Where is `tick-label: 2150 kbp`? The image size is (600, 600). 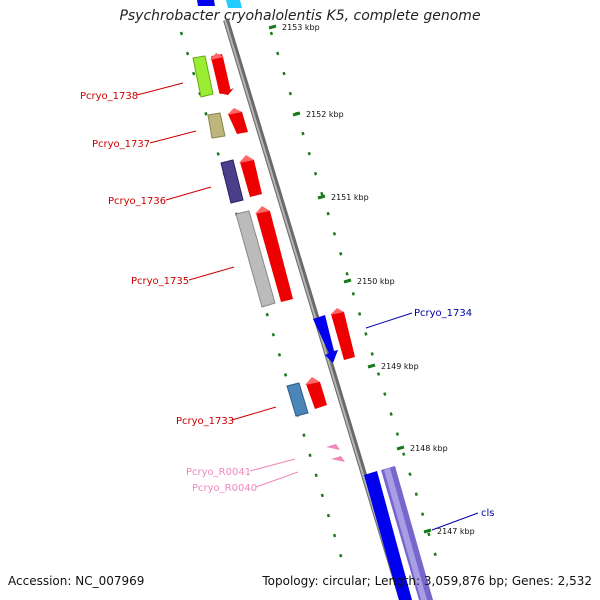
tick-label: 2150 kbp is located at coordinates (376, 281).